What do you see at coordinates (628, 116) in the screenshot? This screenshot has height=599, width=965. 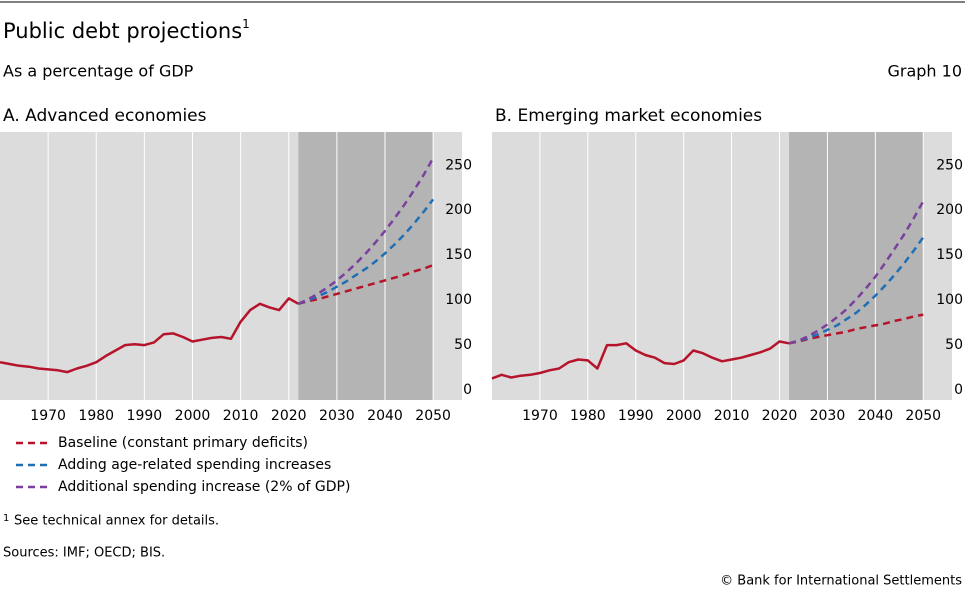 I see `panel-title: B. Emerging market economies` at bounding box center [628, 116].